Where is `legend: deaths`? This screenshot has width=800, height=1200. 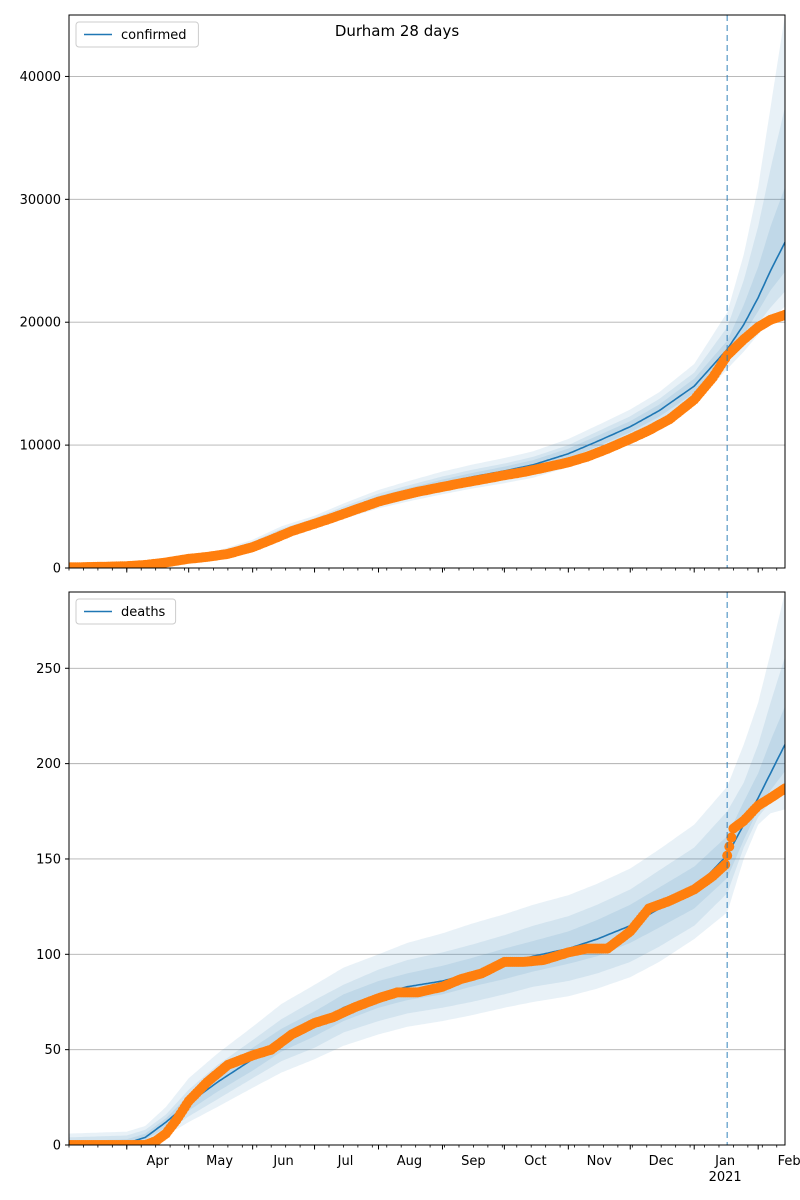
legend: deaths is located at coordinates (126, 611).